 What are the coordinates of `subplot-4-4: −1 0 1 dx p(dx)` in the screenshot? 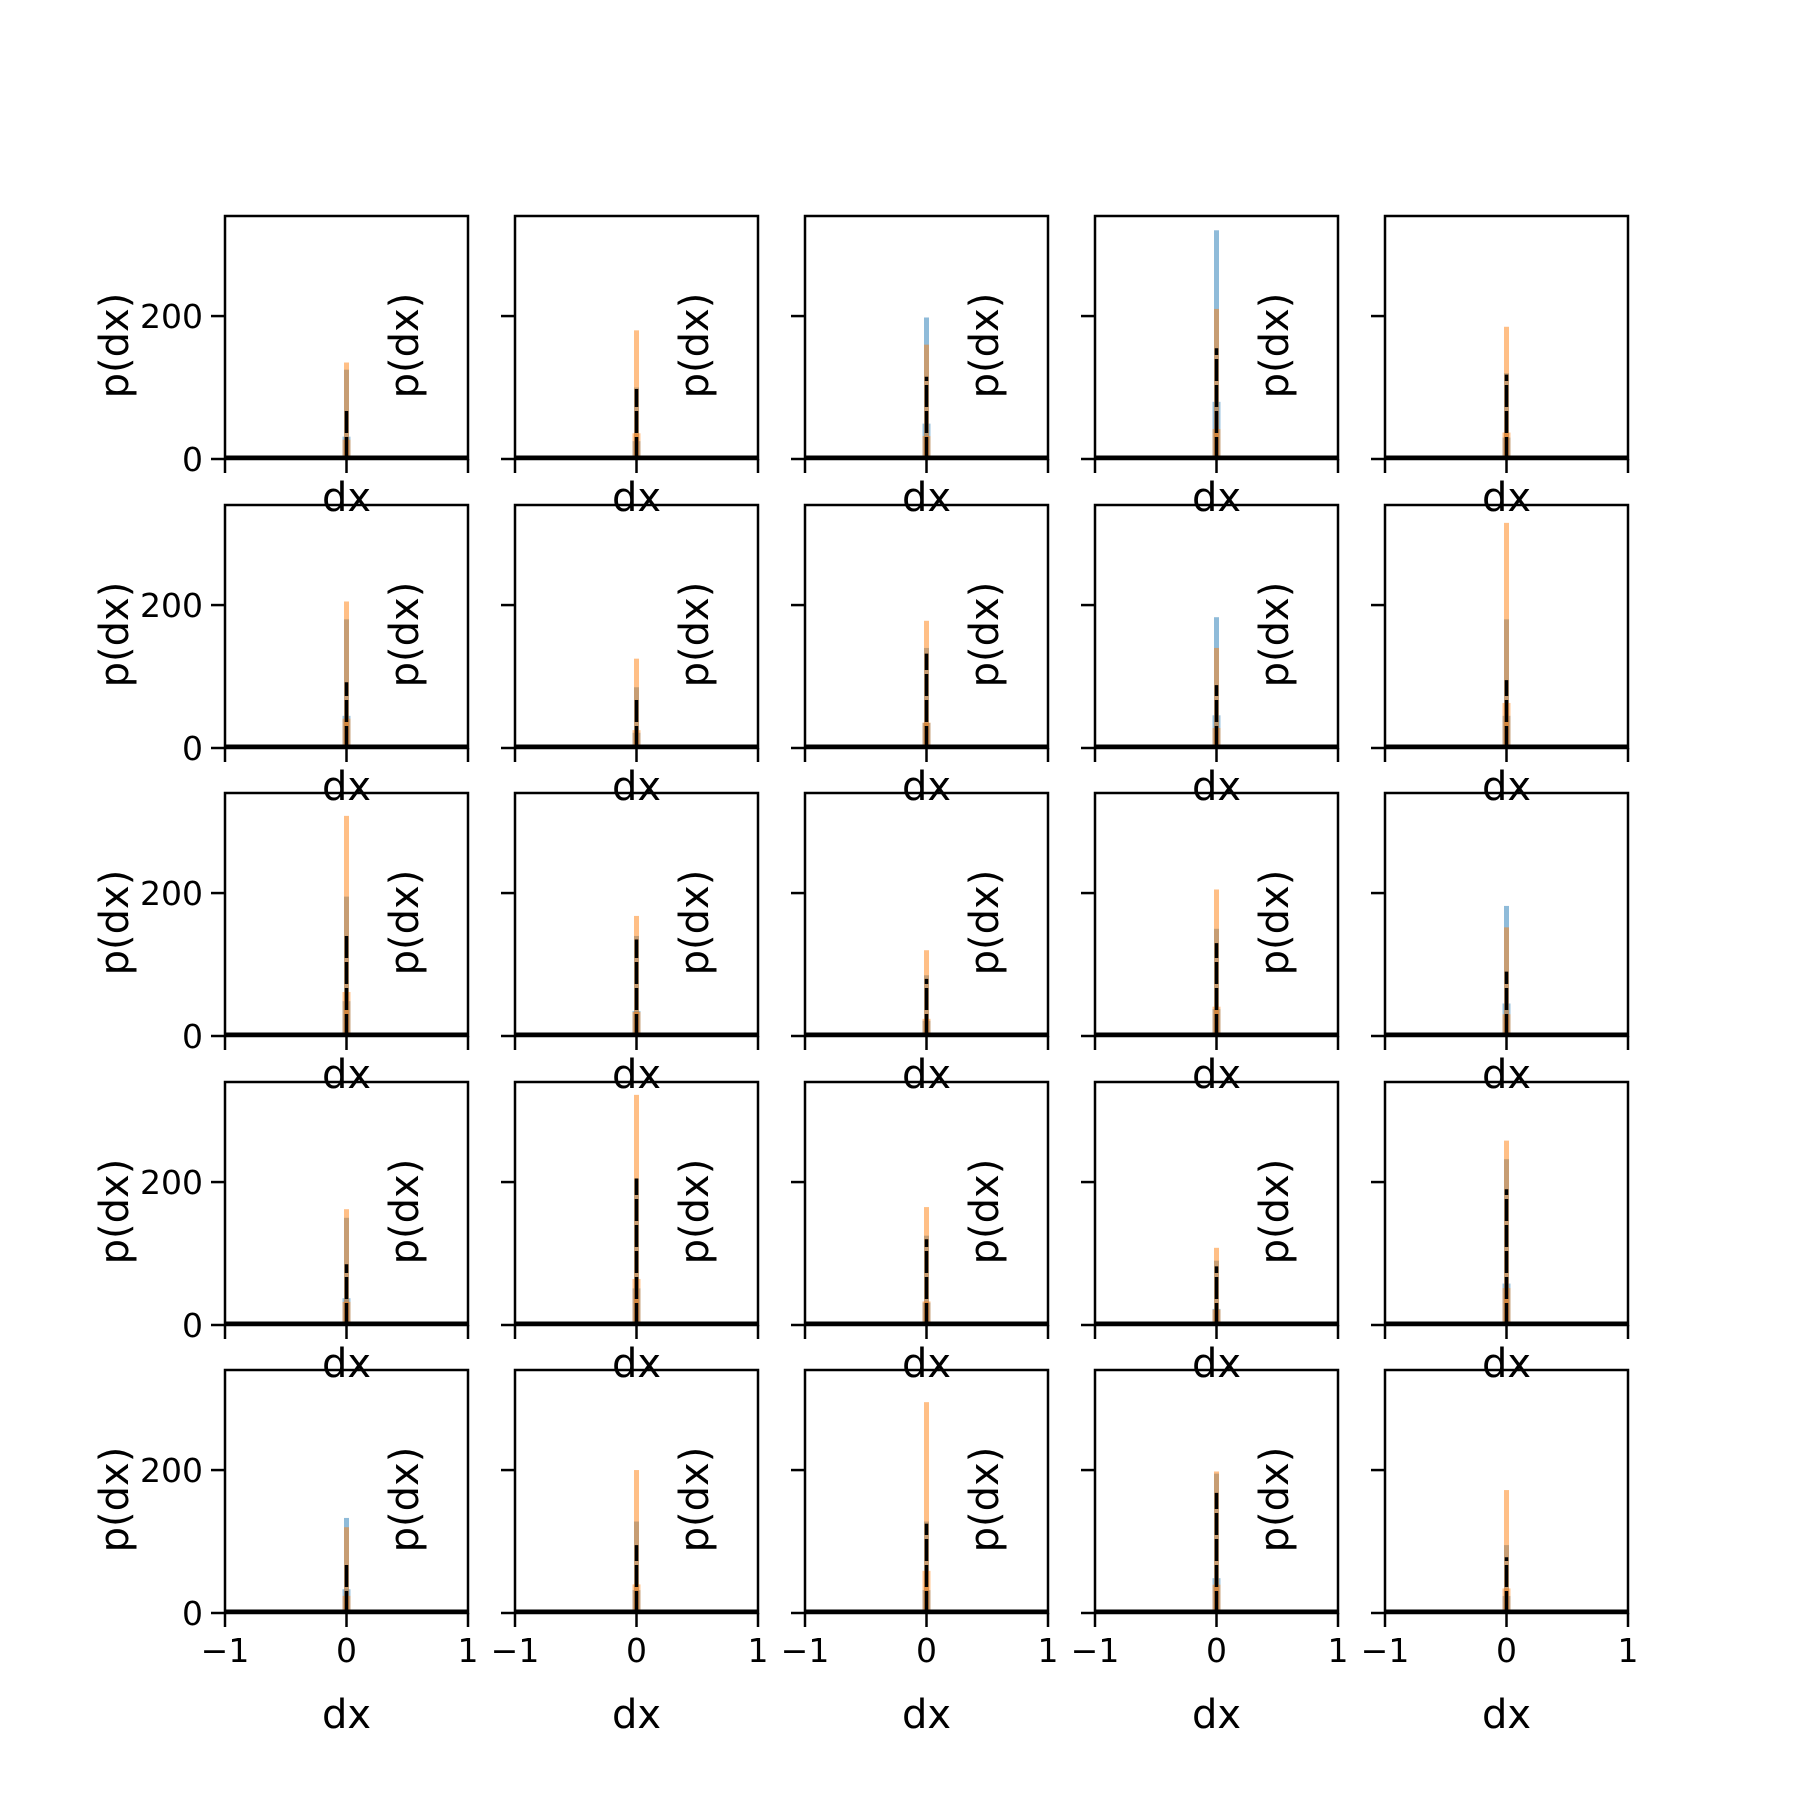 It's located at (1445, 1553).